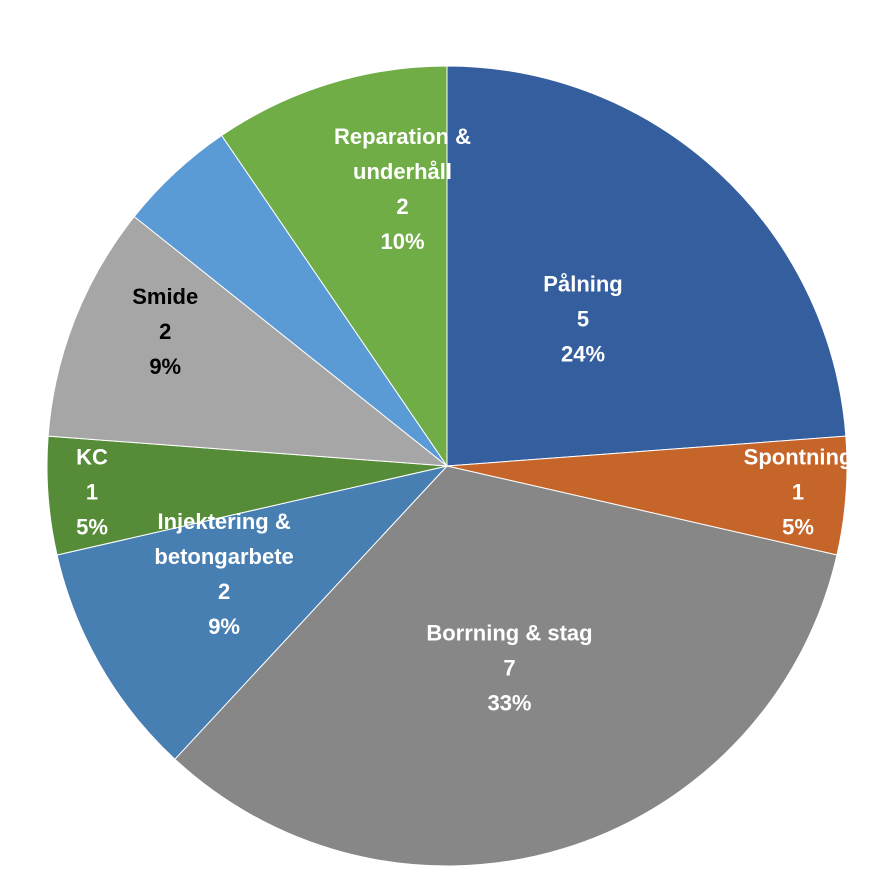 Image resolution: width=886 pixels, height=880 pixels. Describe the element at coordinates (92, 492) in the screenshot. I see `slice-label-5: KC 1 5%` at that location.